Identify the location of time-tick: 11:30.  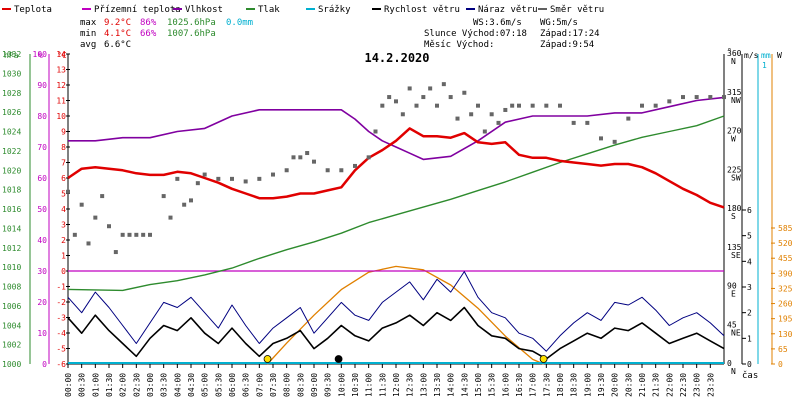
(382, 385).